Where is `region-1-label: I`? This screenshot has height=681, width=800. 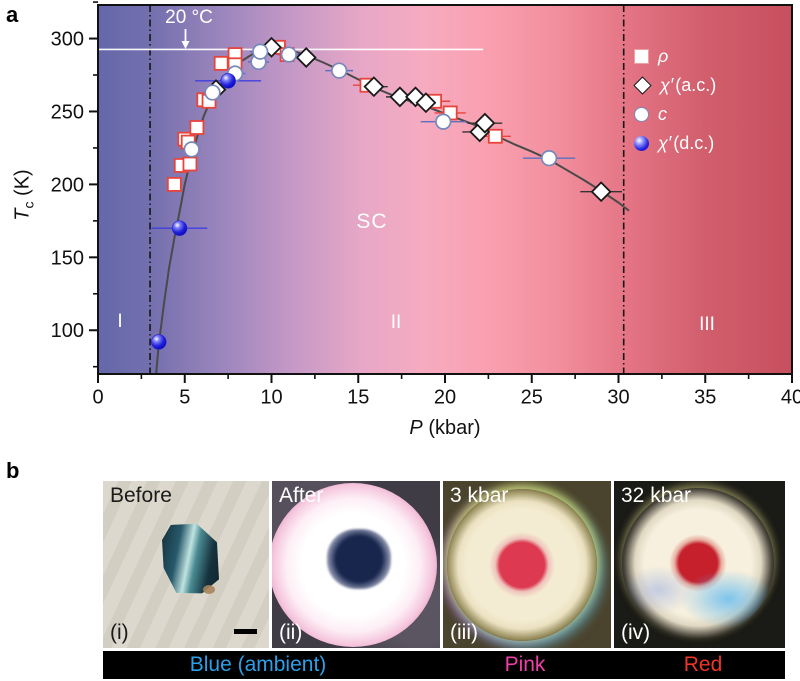 region-1-label: I is located at coordinates (120, 321).